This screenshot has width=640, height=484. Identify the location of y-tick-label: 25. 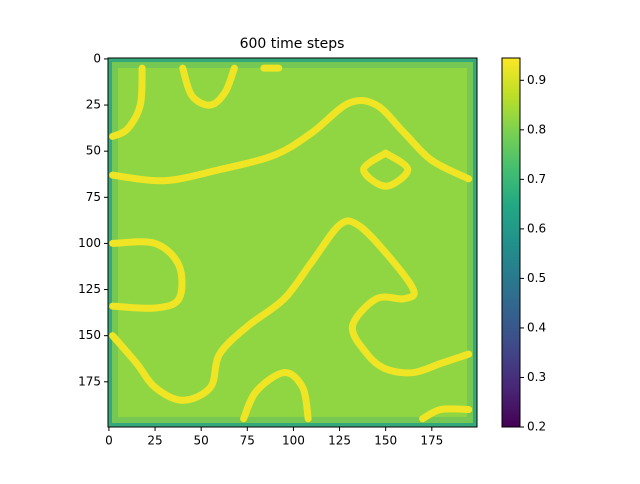
(93, 105).